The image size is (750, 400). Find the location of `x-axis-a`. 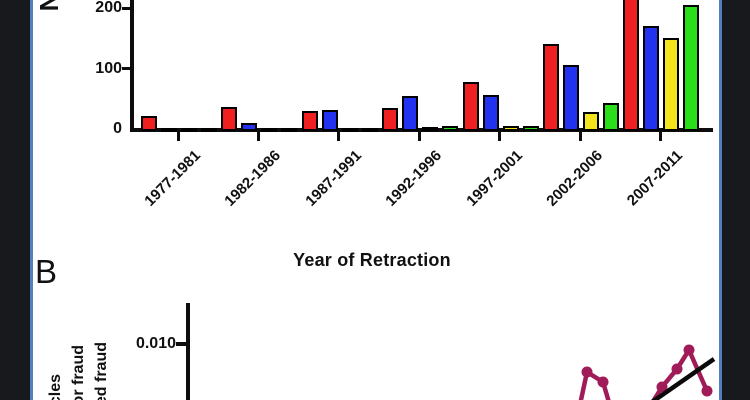

x-axis-a is located at coordinates (421, 130).